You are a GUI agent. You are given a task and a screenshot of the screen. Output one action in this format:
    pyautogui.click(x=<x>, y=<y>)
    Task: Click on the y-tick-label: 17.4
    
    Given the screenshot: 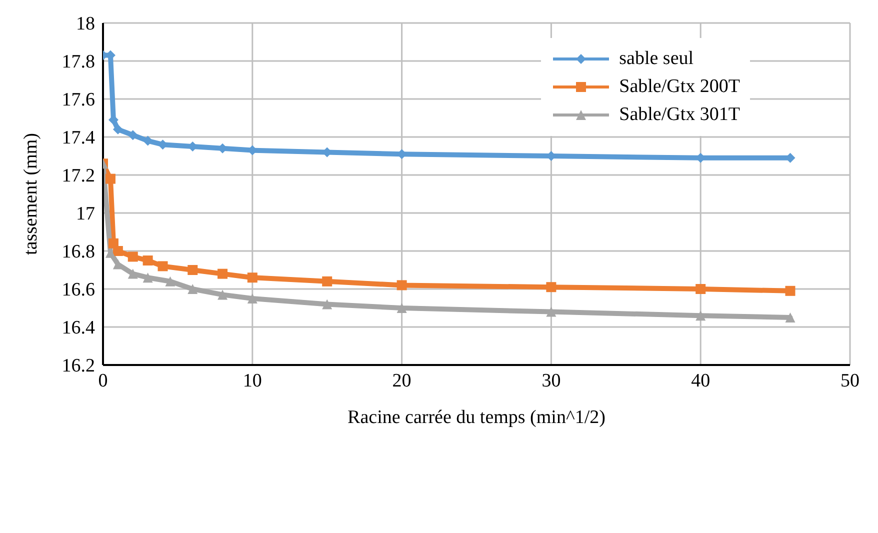 What is the action you would take?
    pyautogui.click(x=79, y=138)
    